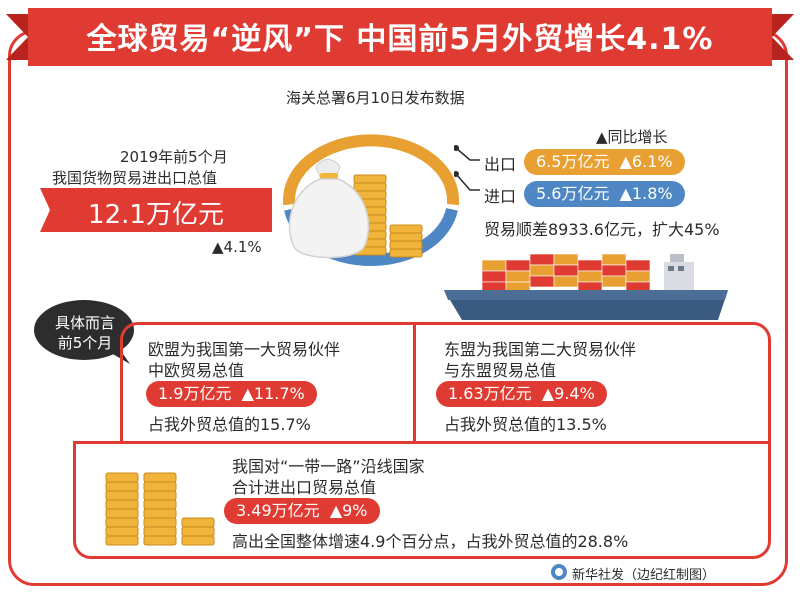 Image resolution: width=800 pixels, height=595 pixels. I want to click on bri-growth: ▲9%, so click(348, 510).